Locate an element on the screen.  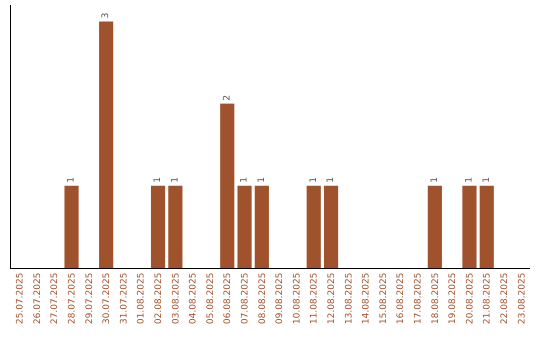
x-tick-label: 31.07.2025 is located at coordinates (124, 298).